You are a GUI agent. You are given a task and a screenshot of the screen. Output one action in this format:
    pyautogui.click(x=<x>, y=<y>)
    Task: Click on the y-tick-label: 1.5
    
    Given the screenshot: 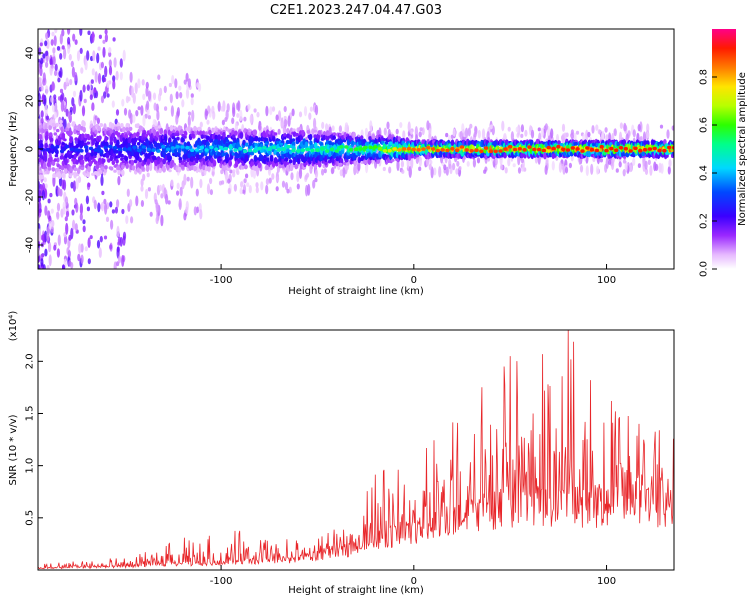 What is the action you would take?
    pyautogui.click(x=30, y=414)
    